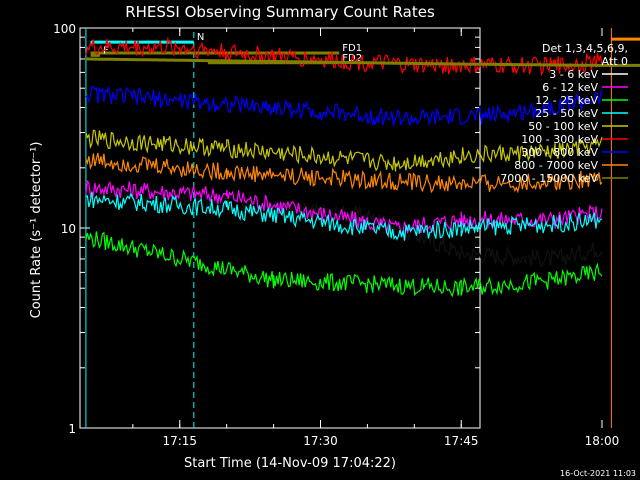  I want to click on legend-entry-label: 800 - 7000 keV, so click(556, 165).